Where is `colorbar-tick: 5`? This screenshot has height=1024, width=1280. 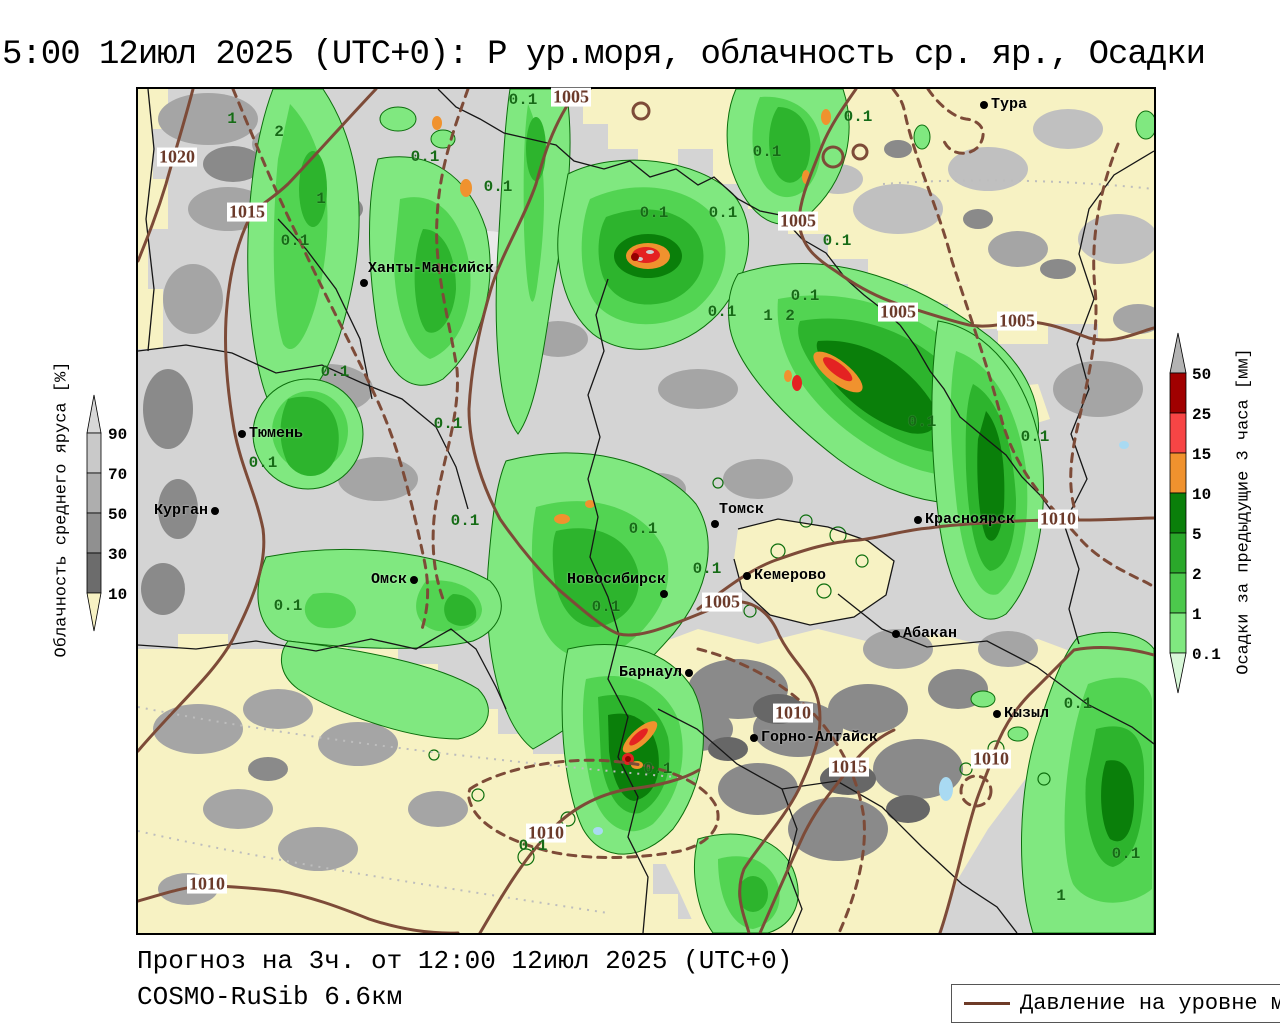 colorbar-tick: 5 is located at coordinates (1197, 535).